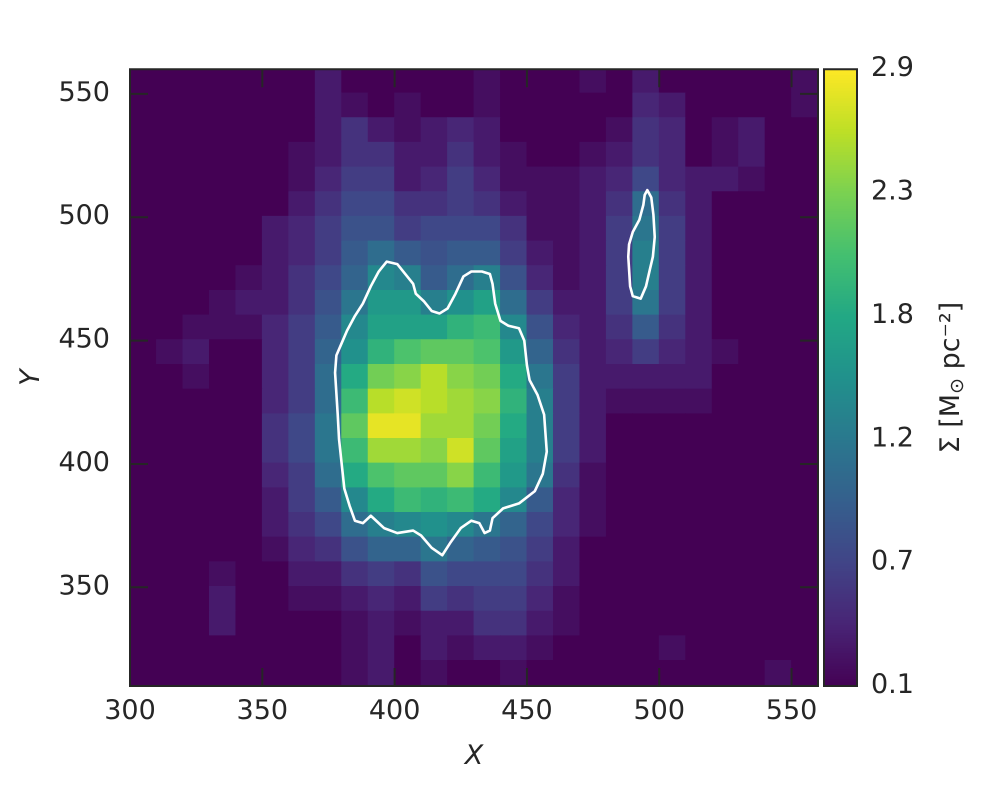  Describe the element at coordinates (527, 710) in the screenshot. I see `x-tick-label: 450` at that location.